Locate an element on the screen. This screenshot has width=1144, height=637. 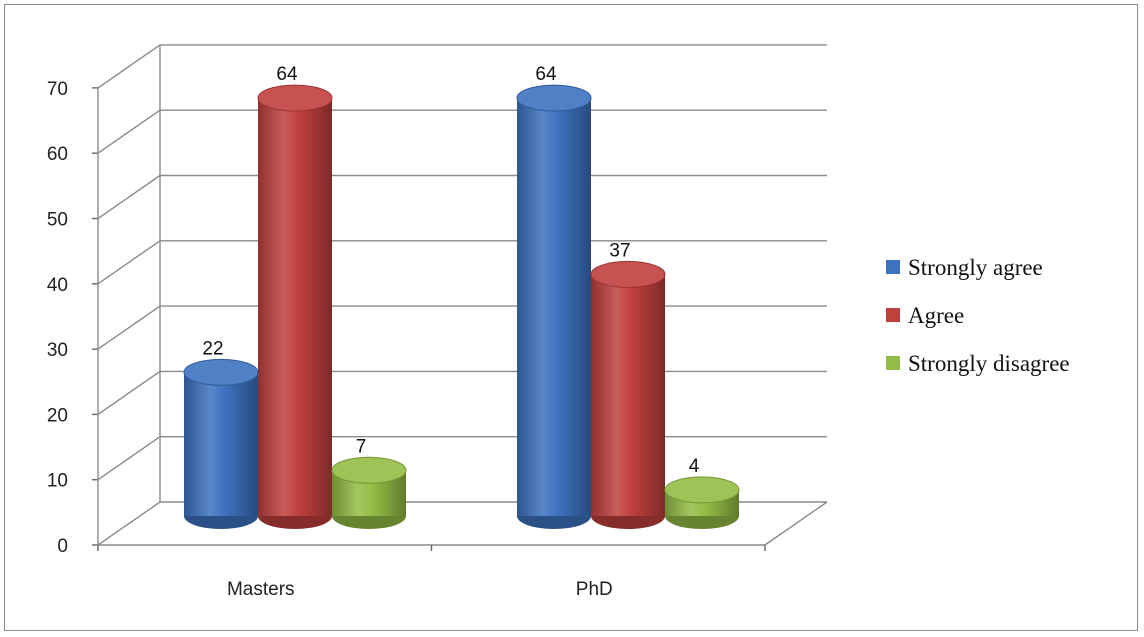
y-tick-label: 20 is located at coordinates (57, 415).